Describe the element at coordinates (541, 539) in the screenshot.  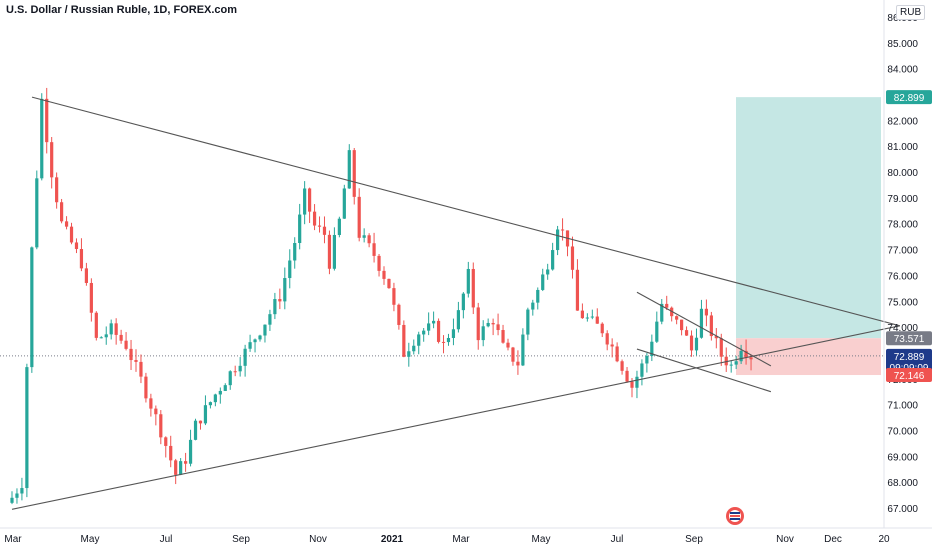
I see `time-tick-label: May` at that location.